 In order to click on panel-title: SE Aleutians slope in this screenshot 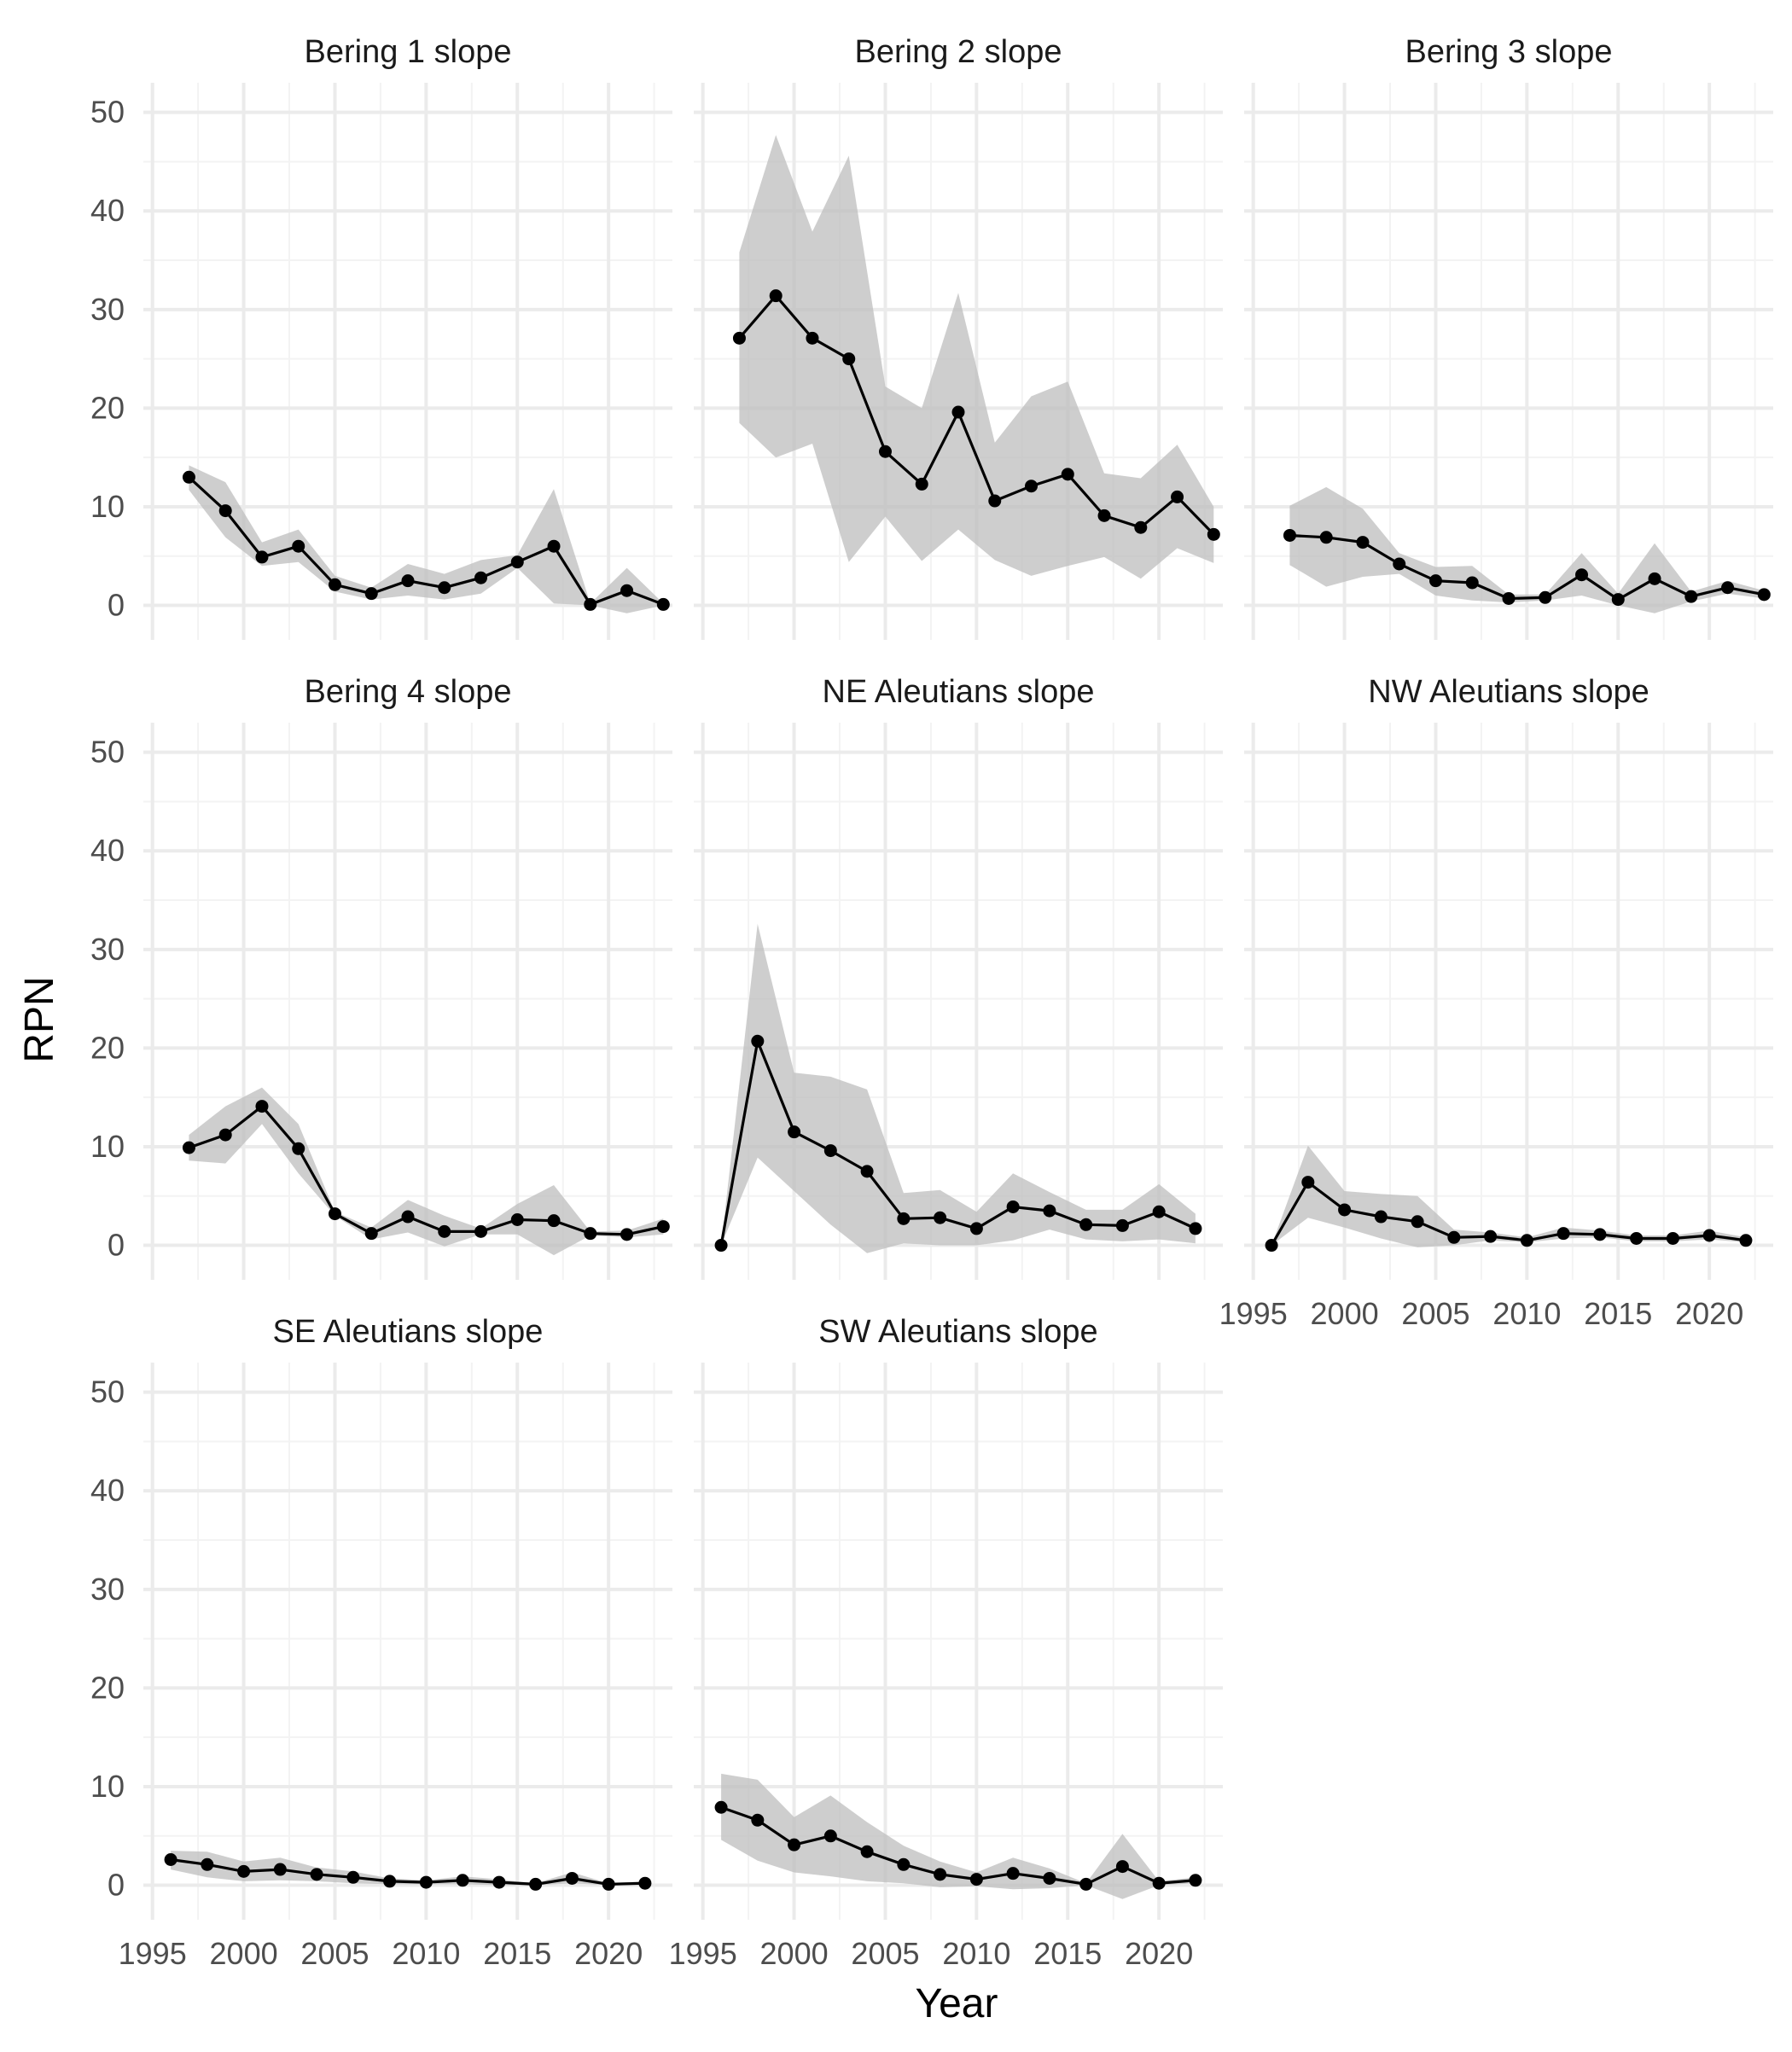, I will do `click(408, 1332)`.